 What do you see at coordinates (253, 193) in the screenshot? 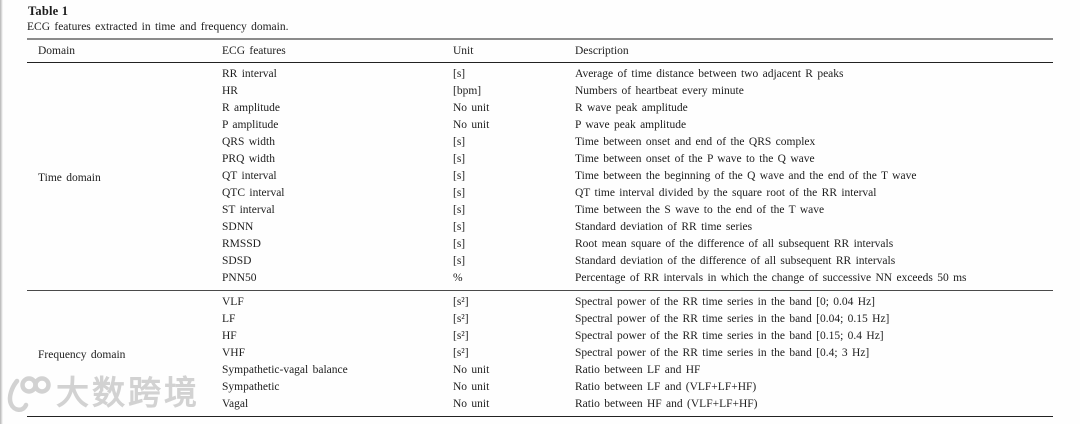
I see `feature-cell: QTC interval` at bounding box center [253, 193].